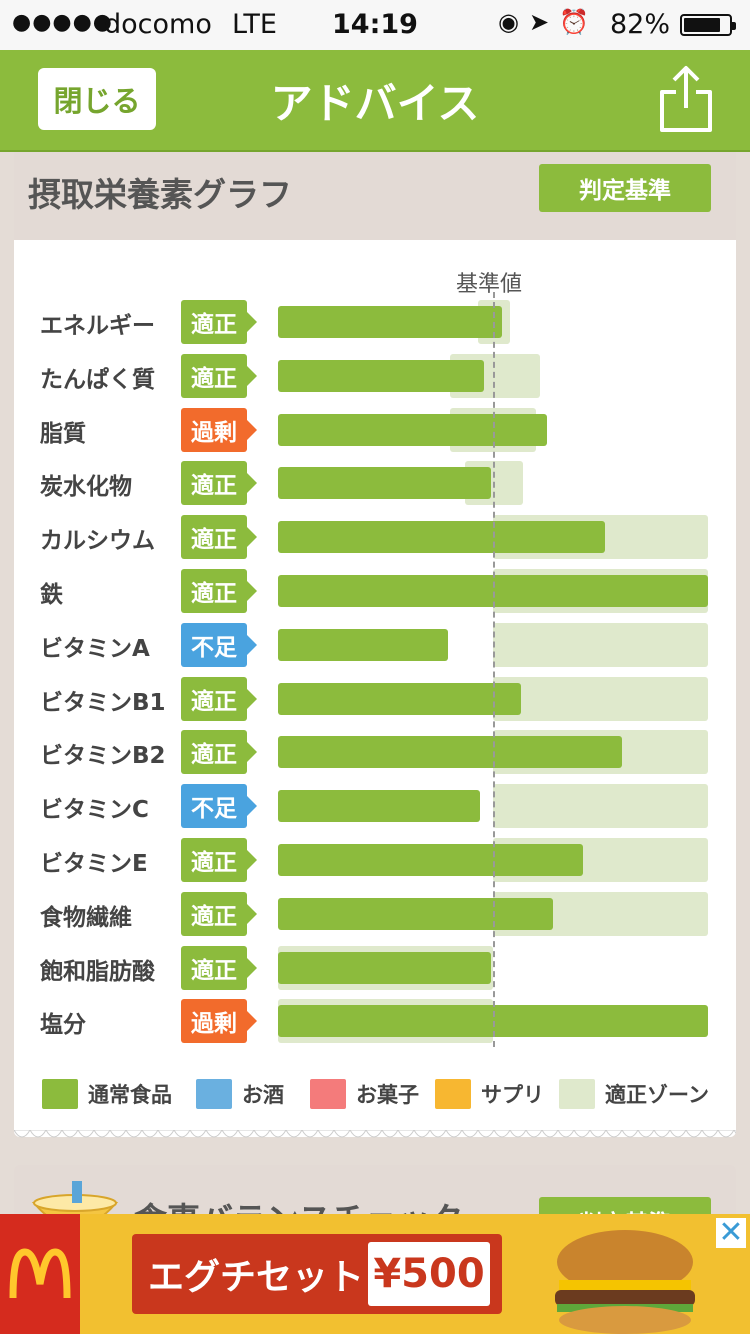  Describe the element at coordinates (387, 1095) in the screenshot. I see `legend-label: お菓子` at that location.